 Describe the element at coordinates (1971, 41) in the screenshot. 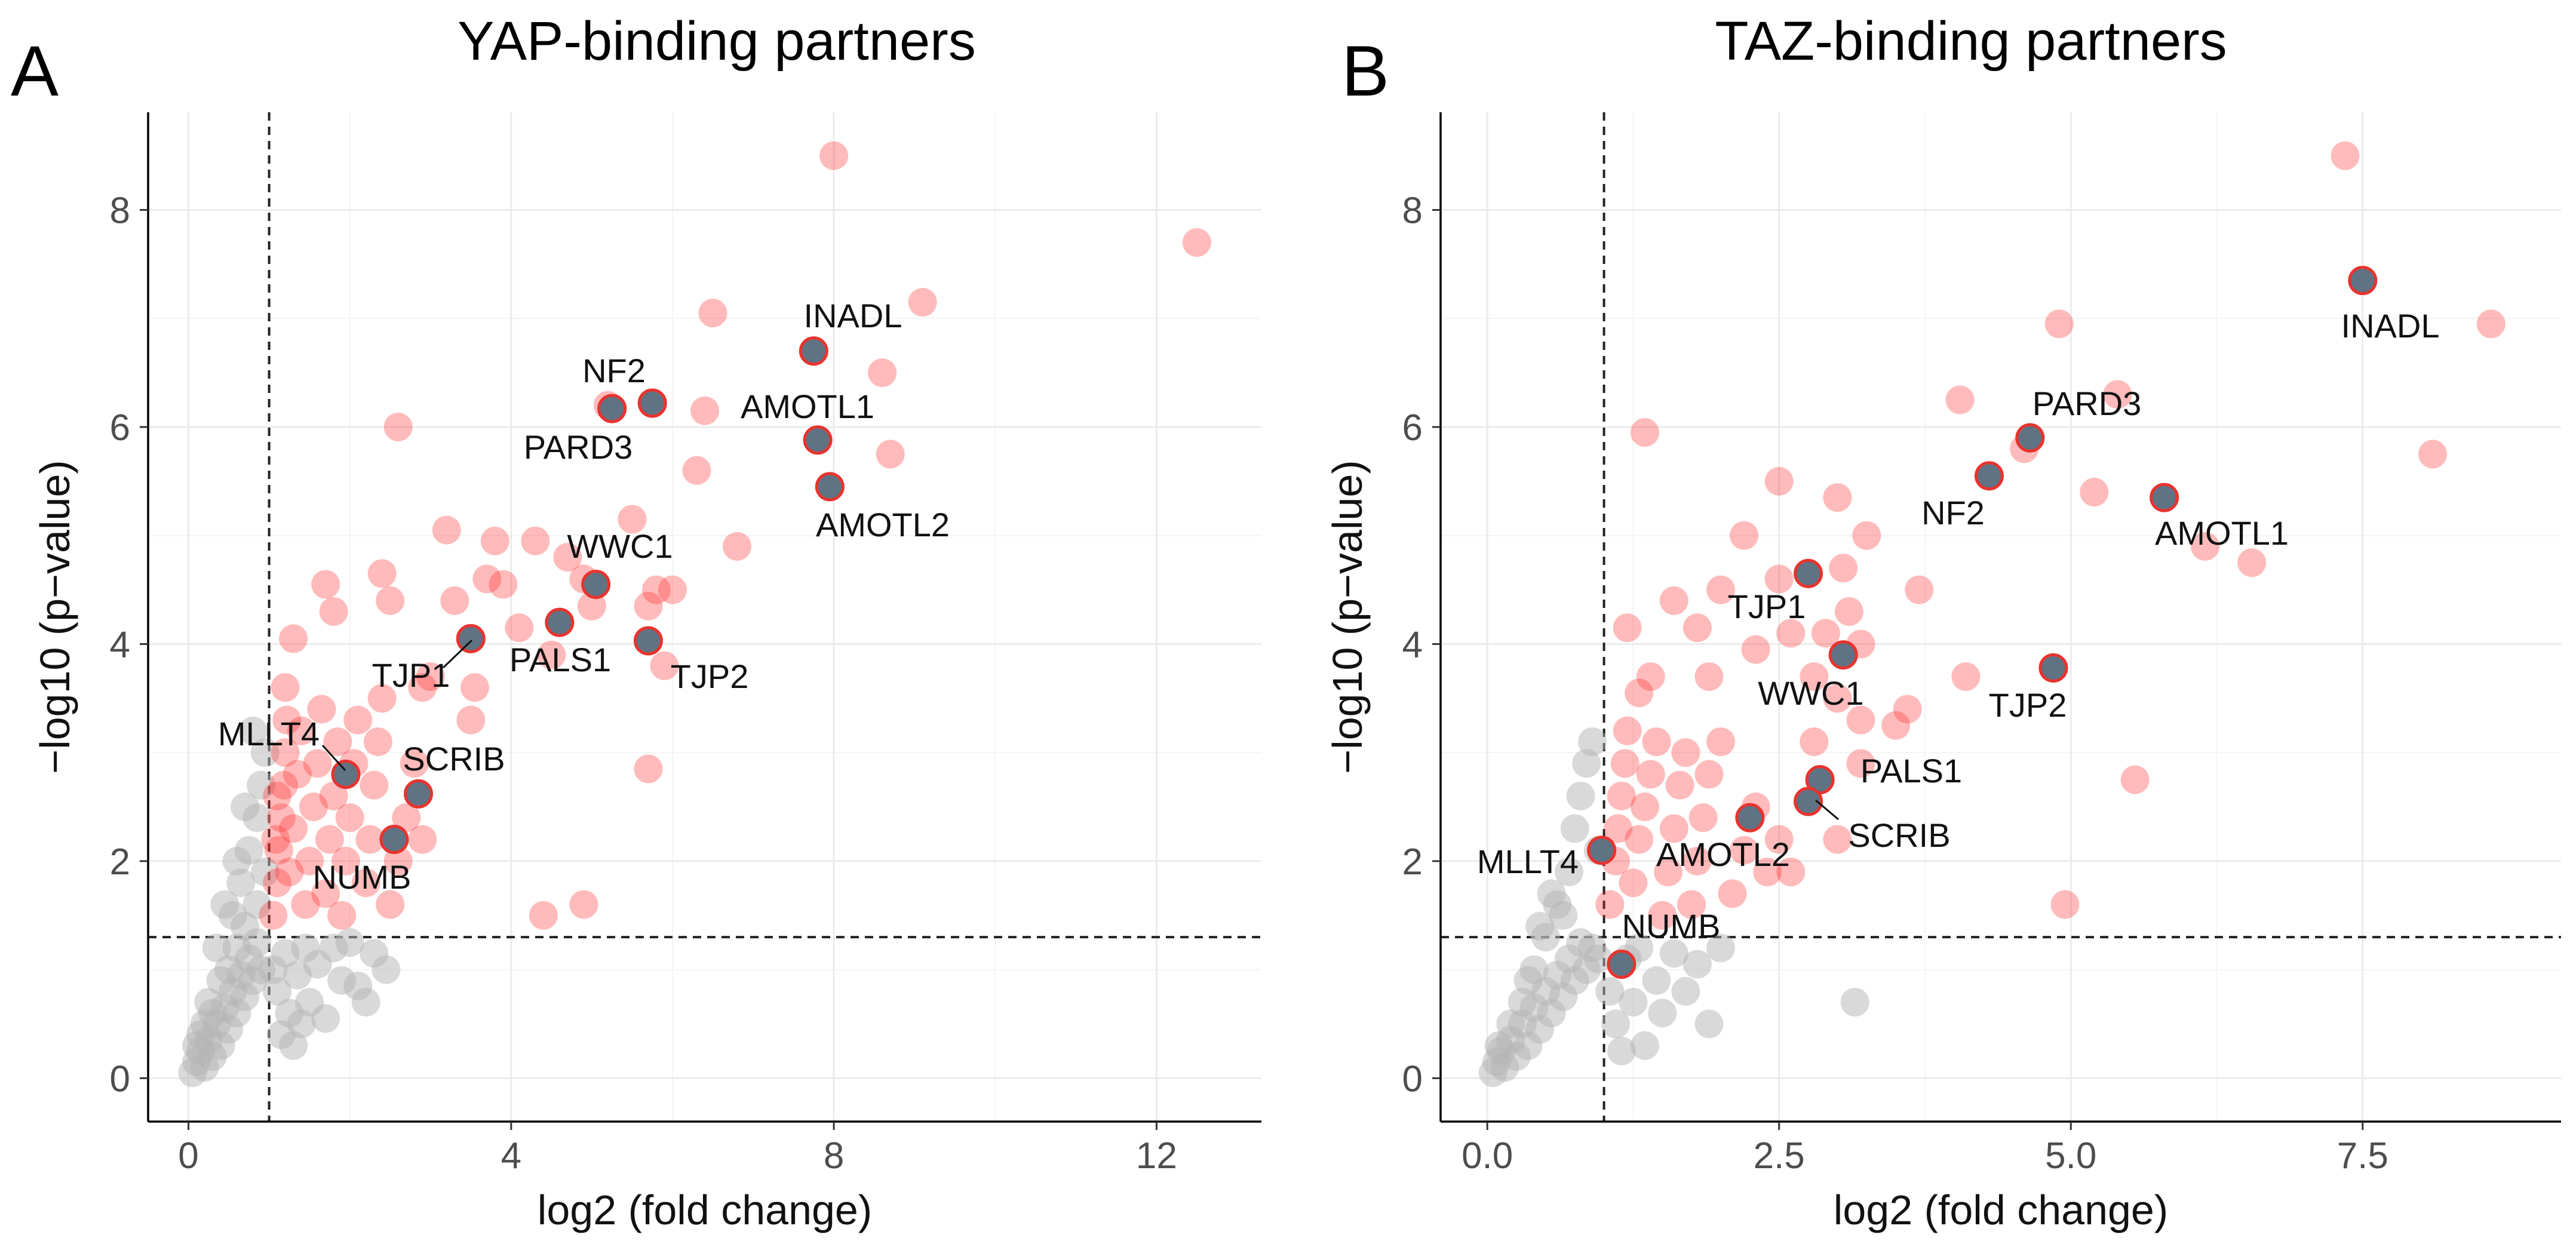

I see `chart-title: TAZ-binding partners` at that location.